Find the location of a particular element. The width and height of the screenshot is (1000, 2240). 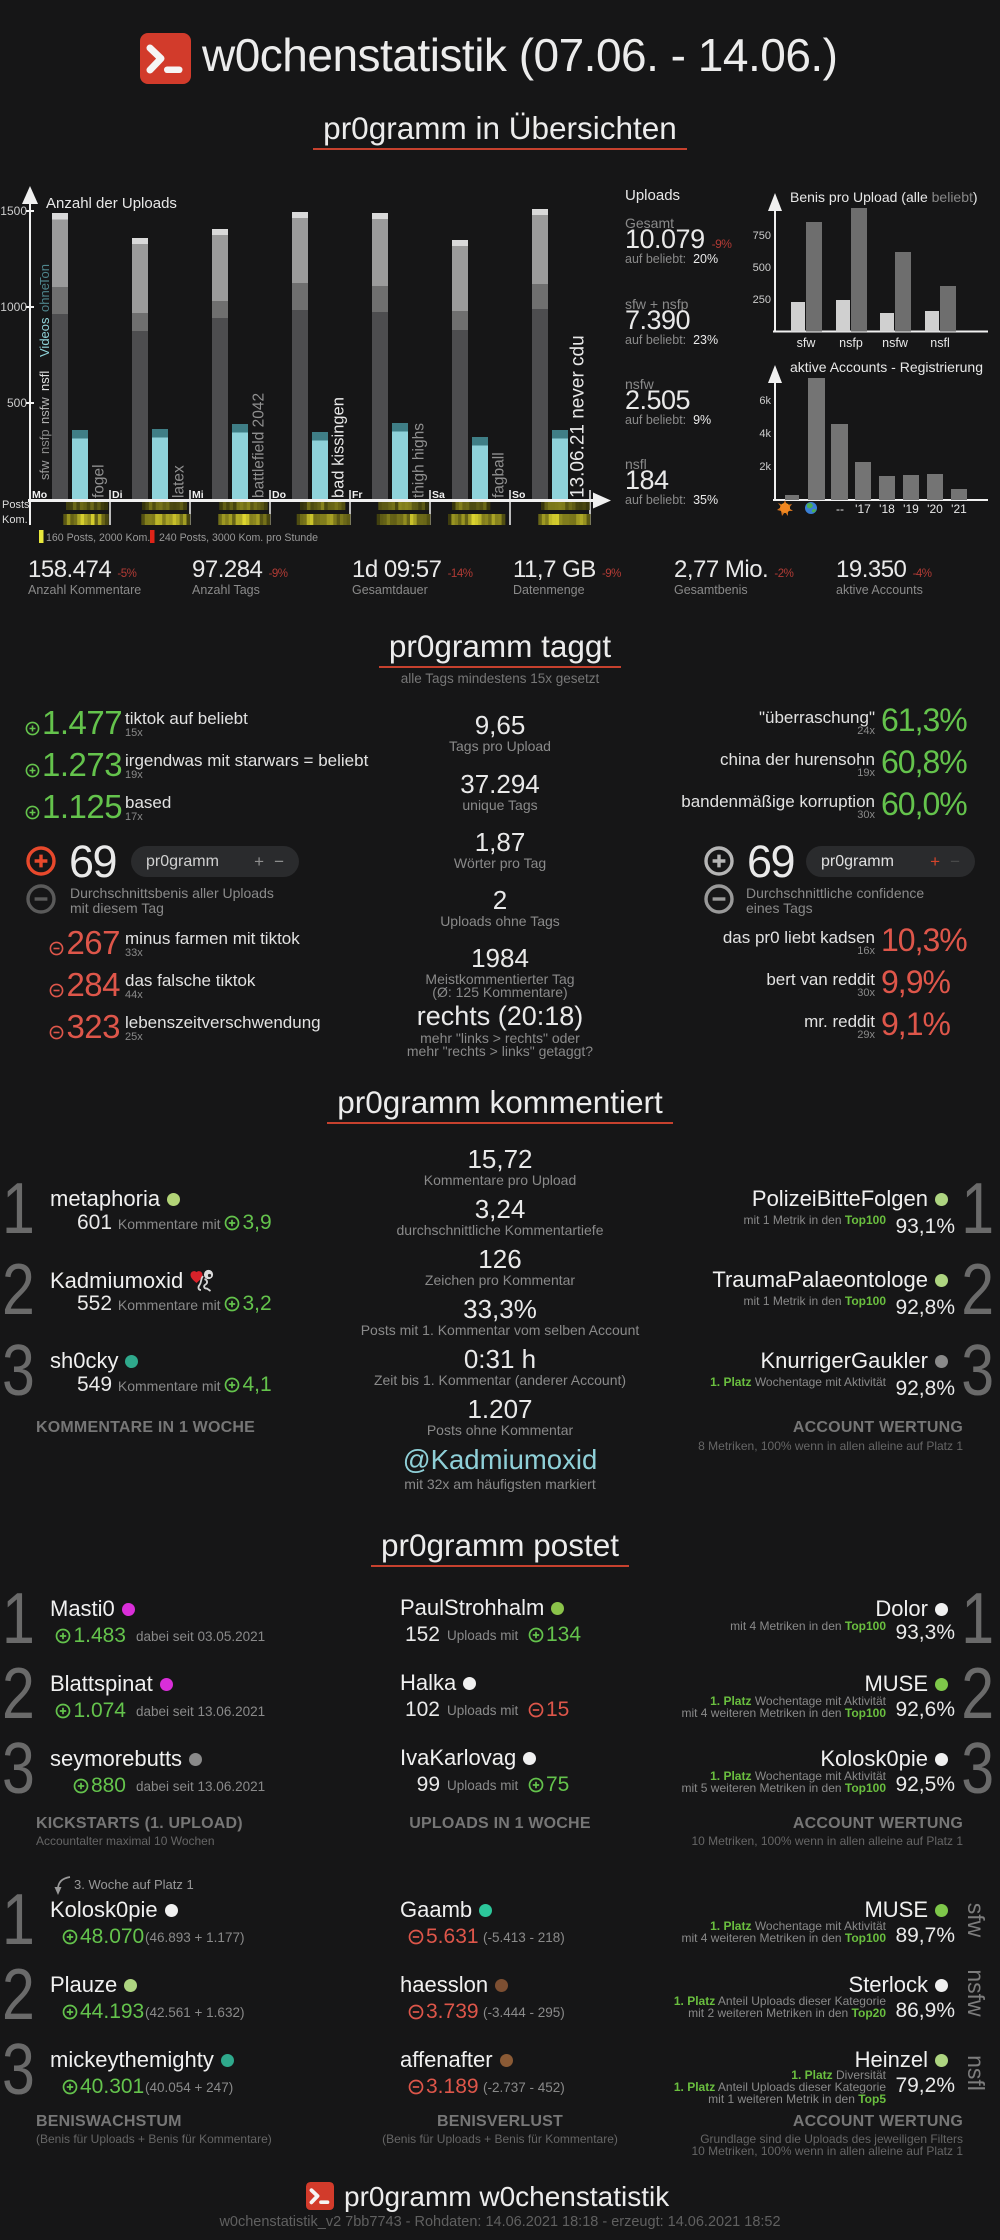

svg-text: So is located at coordinates (518, 495).